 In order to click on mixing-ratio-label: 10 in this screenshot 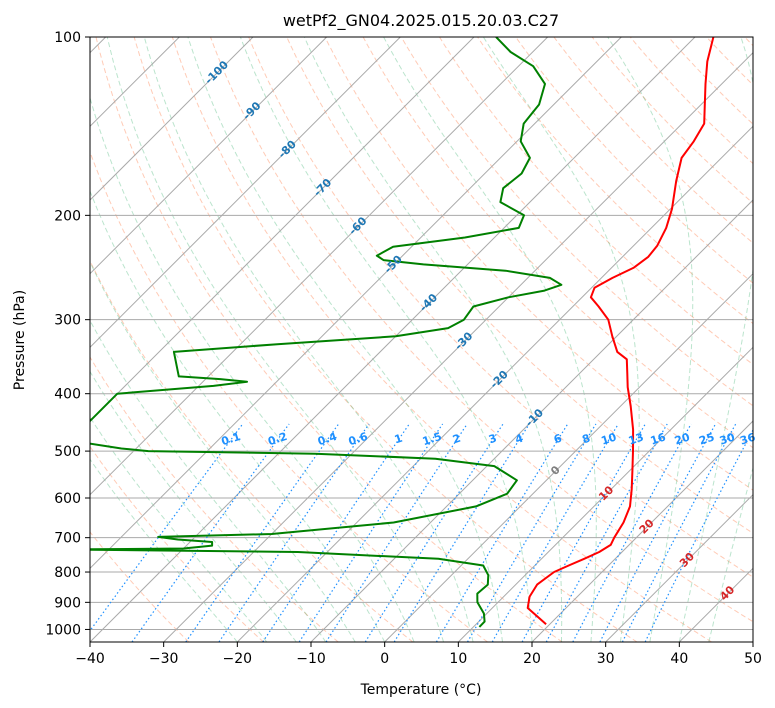, I will do `click(609, 438)`.